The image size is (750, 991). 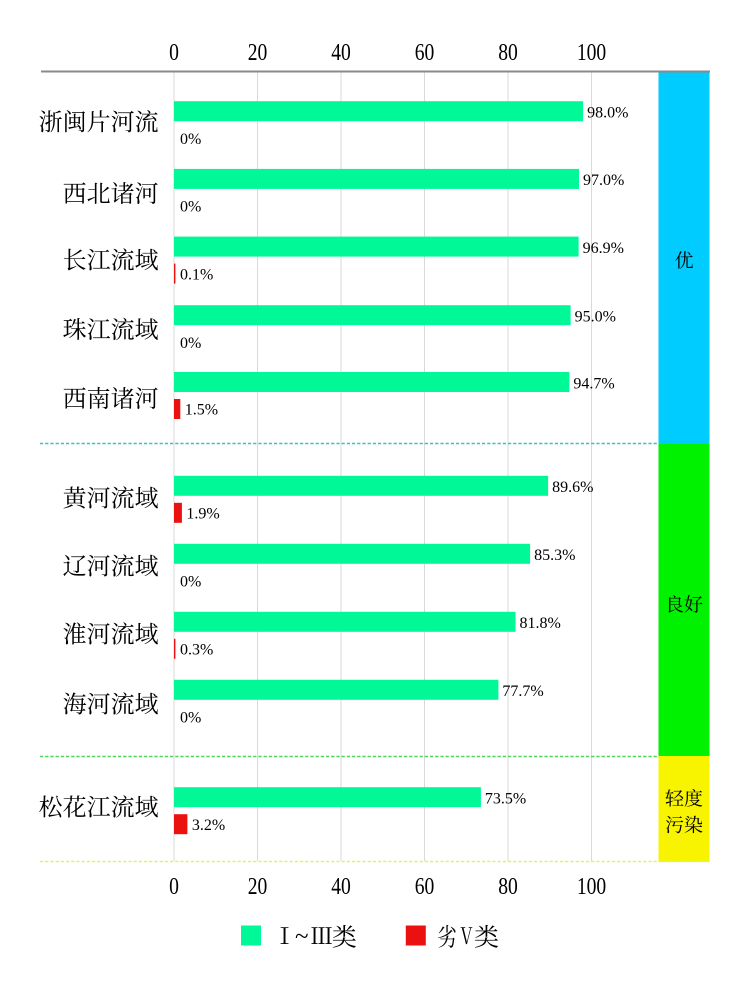 I want to click on svg-text: 95.0%, so click(x=595, y=317).